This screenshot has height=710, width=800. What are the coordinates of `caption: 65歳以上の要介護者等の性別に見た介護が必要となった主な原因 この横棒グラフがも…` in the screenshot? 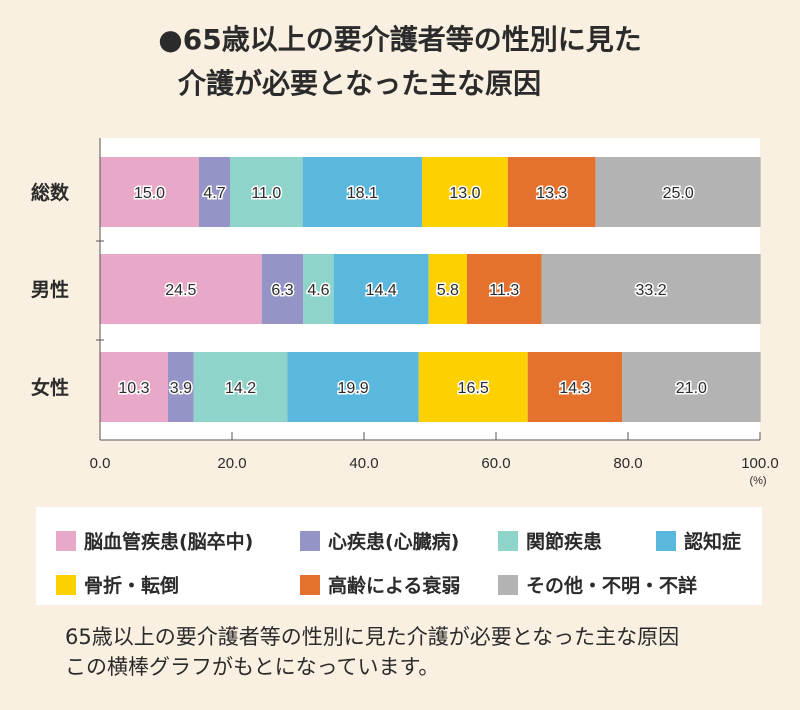 It's located at (372, 652).